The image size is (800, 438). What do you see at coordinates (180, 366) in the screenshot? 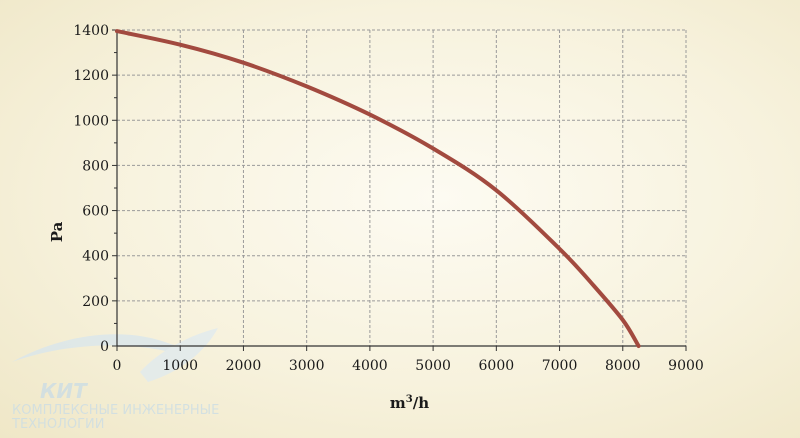
I see `x-tick-label: 1000` at bounding box center [180, 366].